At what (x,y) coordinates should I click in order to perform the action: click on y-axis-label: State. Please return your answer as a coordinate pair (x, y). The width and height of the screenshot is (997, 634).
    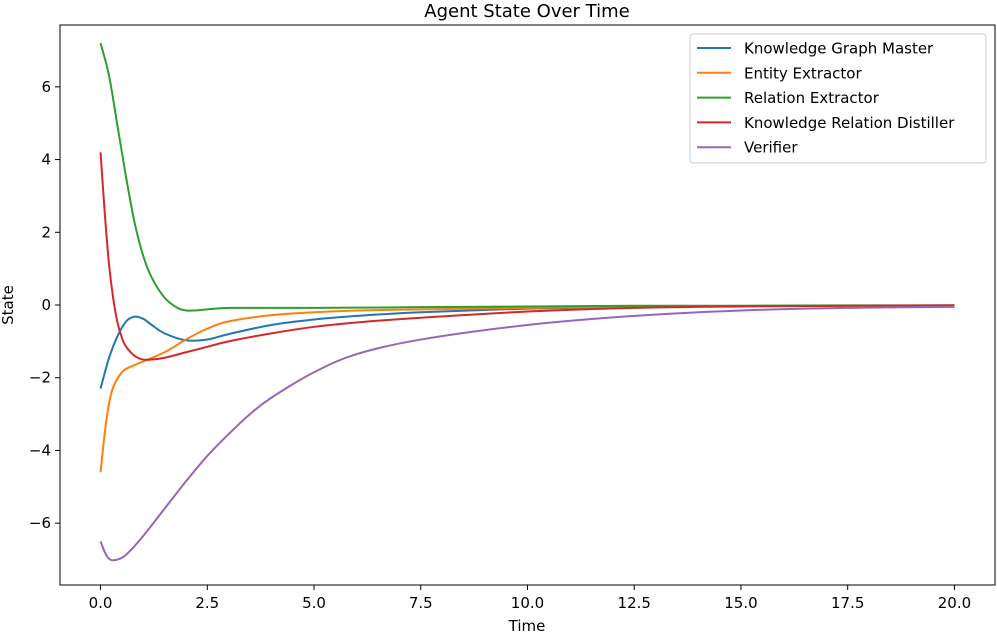
    Looking at the image, I should click on (8, 305).